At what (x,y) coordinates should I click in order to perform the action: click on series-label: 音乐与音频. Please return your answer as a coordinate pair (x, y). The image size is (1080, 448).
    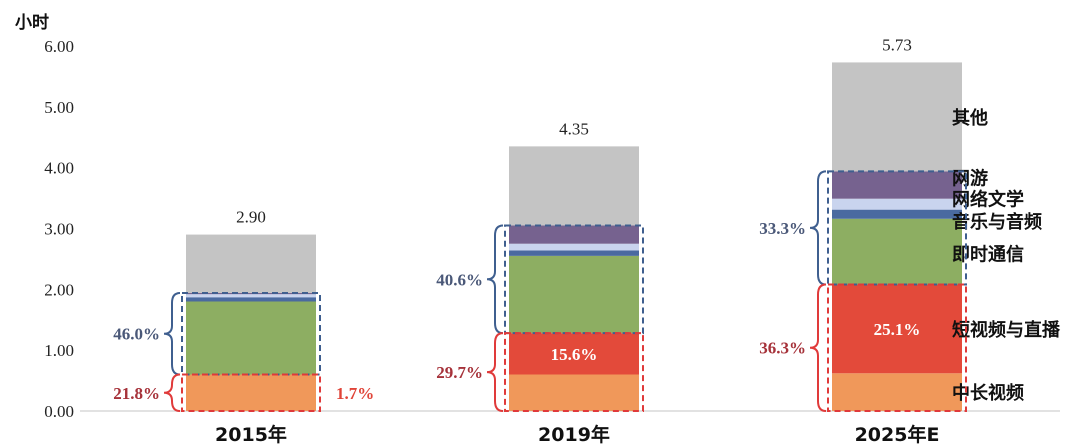
    Looking at the image, I should click on (997, 222).